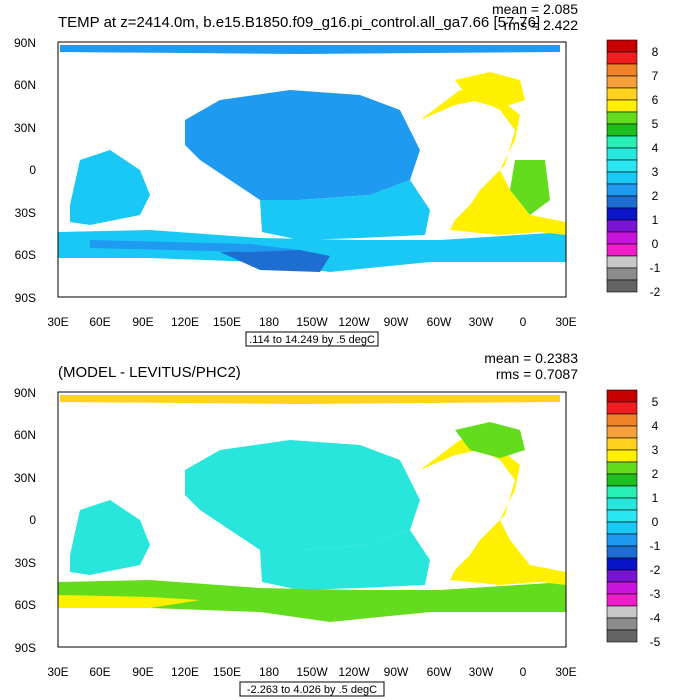 The width and height of the screenshot is (700, 700). What do you see at coordinates (25, 43) in the screenshot?
I see `panel-1-lat-label: 90N` at bounding box center [25, 43].